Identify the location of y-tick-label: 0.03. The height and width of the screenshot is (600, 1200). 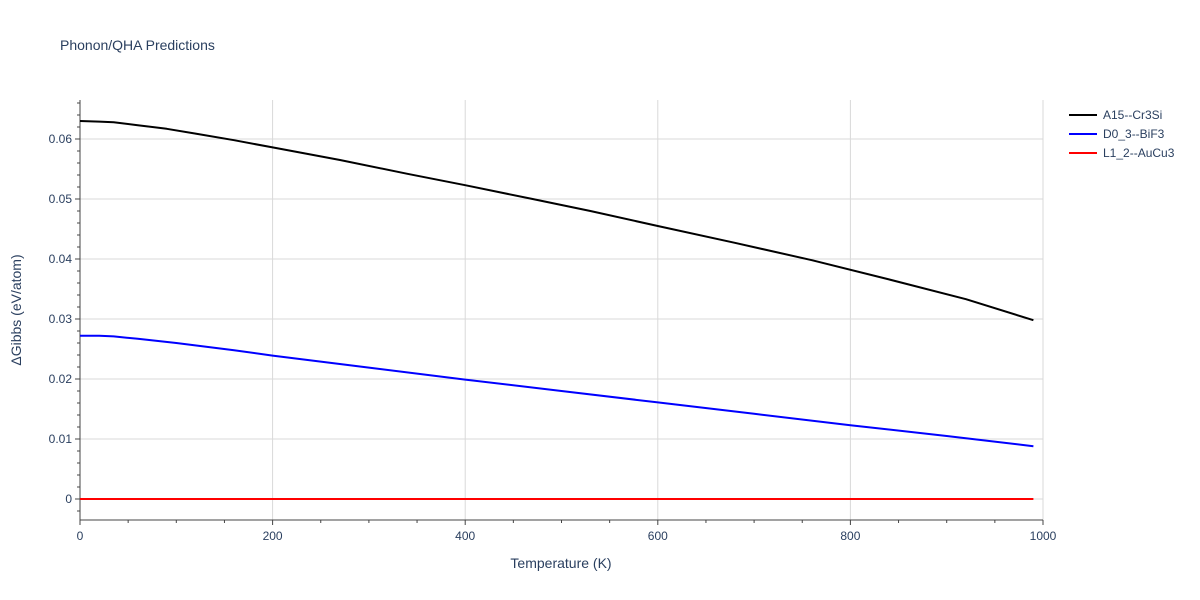
(61, 319).